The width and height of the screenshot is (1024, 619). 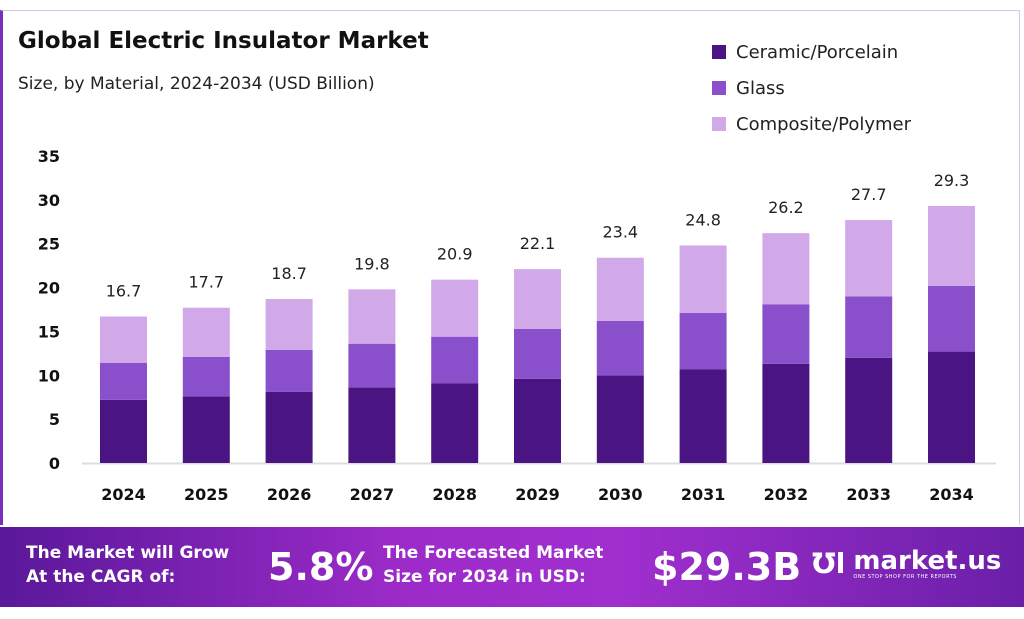 What do you see at coordinates (223, 41) in the screenshot?
I see `chart-title: Global Electric Insulator Market` at bounding box center [223, 41].